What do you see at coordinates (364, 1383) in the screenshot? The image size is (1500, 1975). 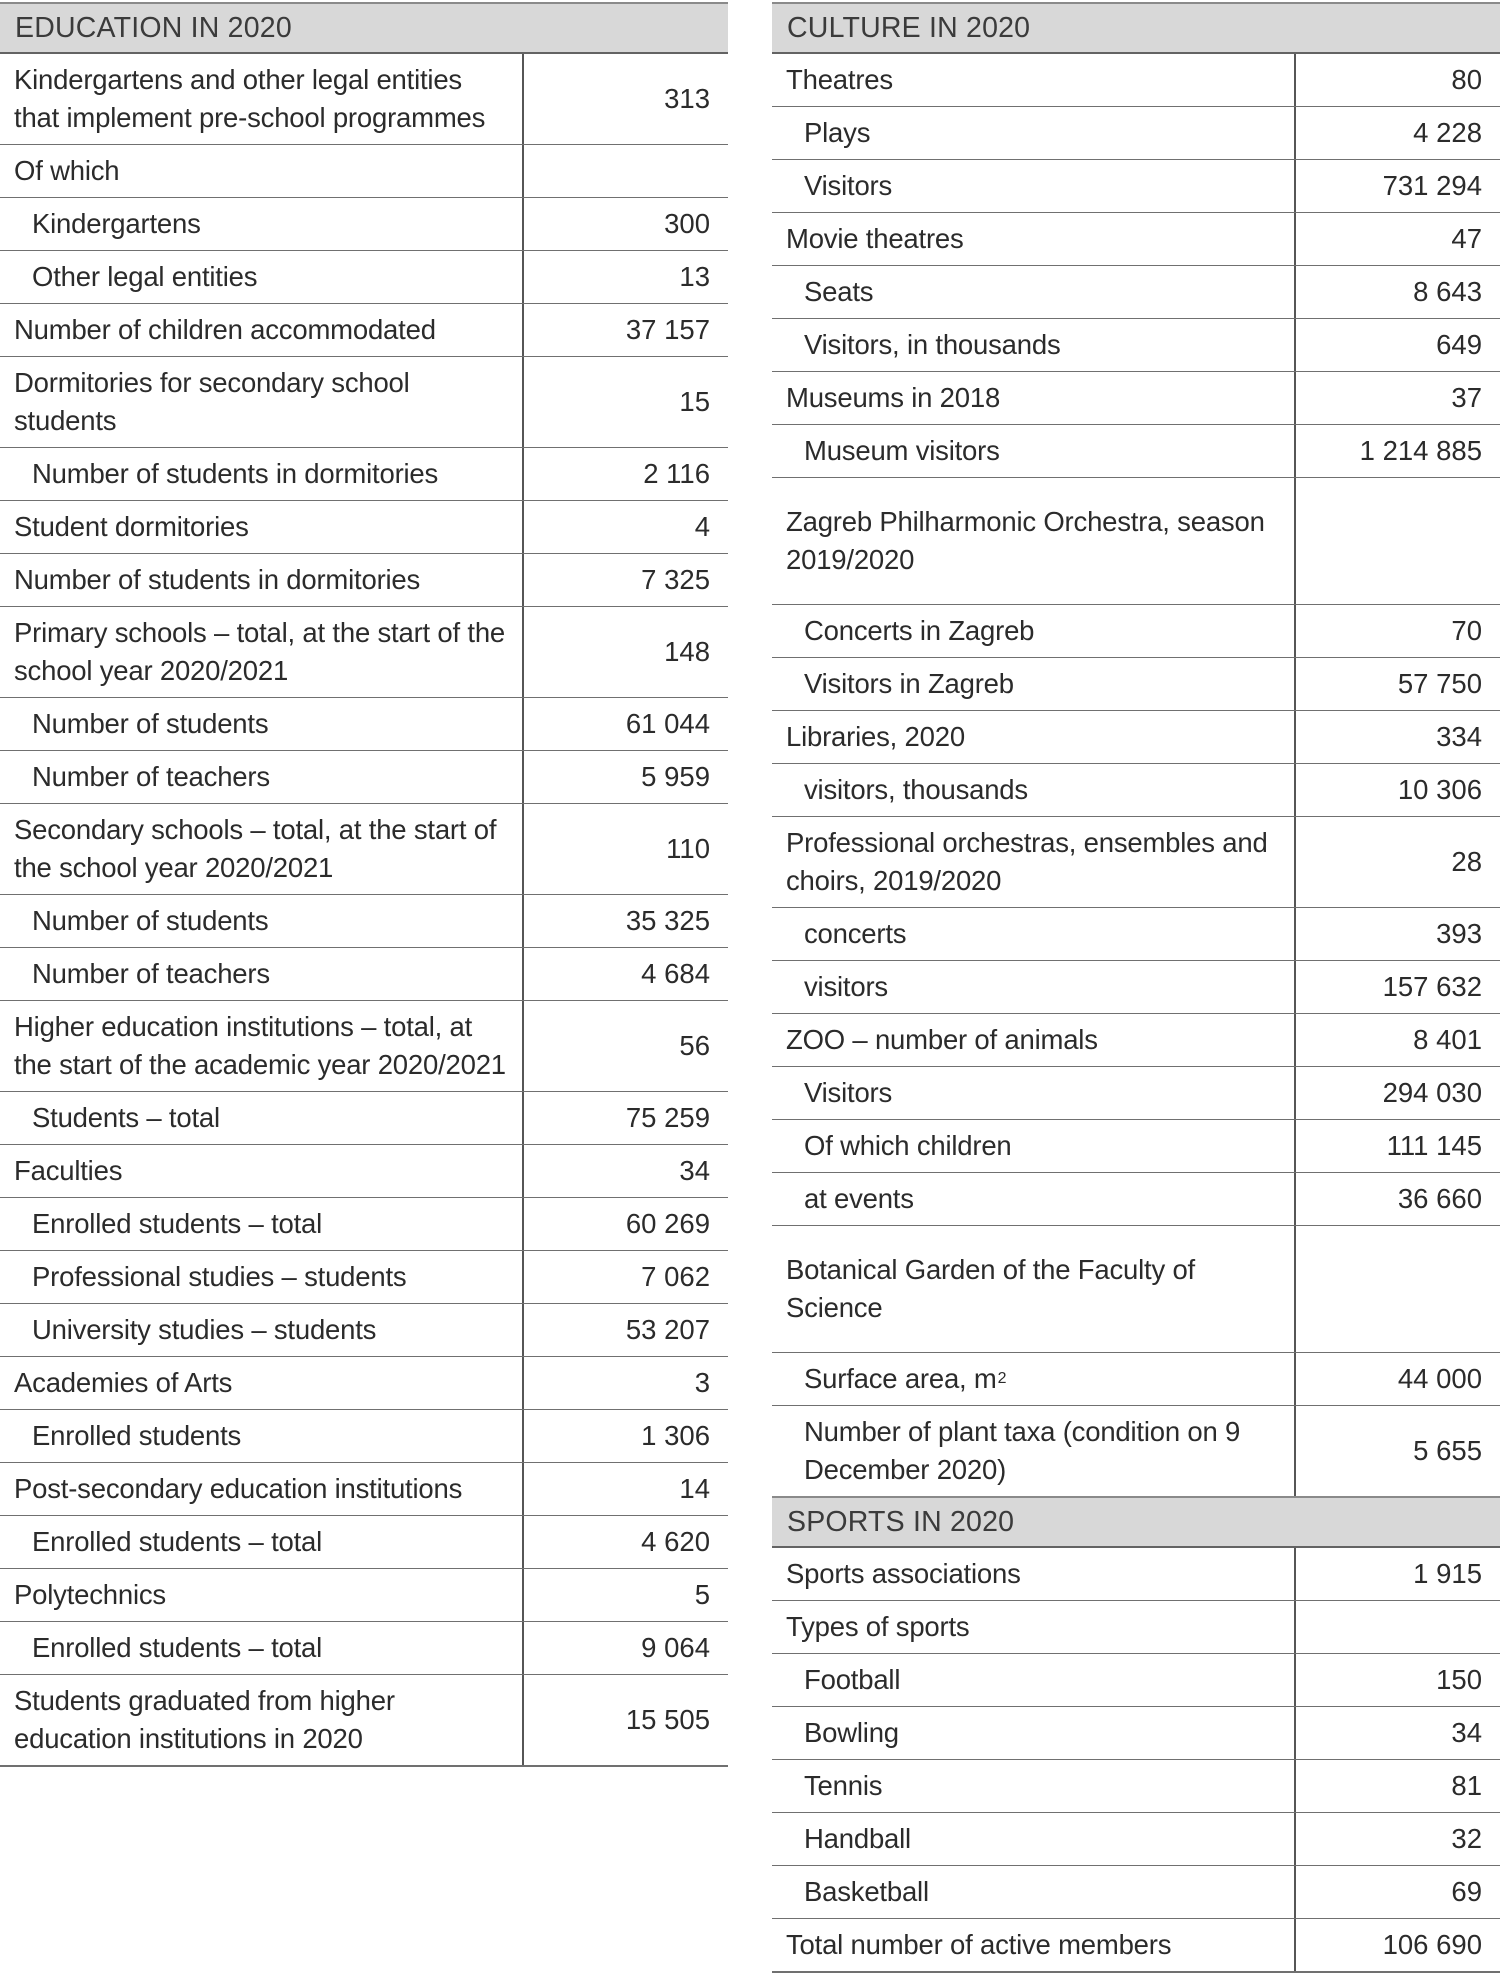 I see `table-row: Academies of Arts 3` at bounding box center [364, 1383].